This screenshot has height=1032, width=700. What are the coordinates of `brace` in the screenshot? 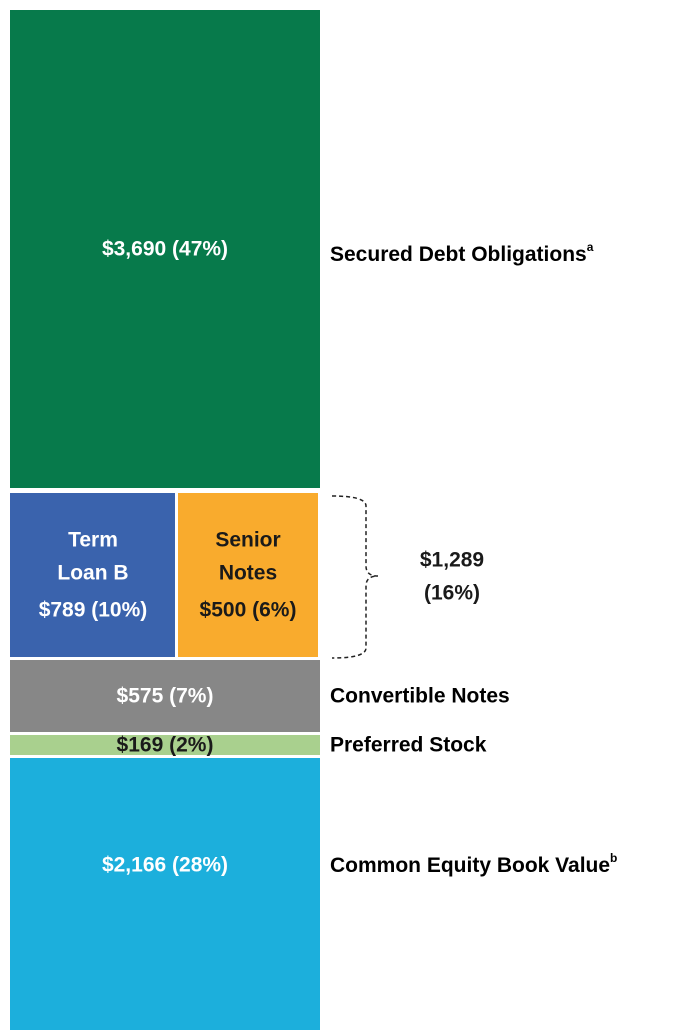 It's located at (355, 577).